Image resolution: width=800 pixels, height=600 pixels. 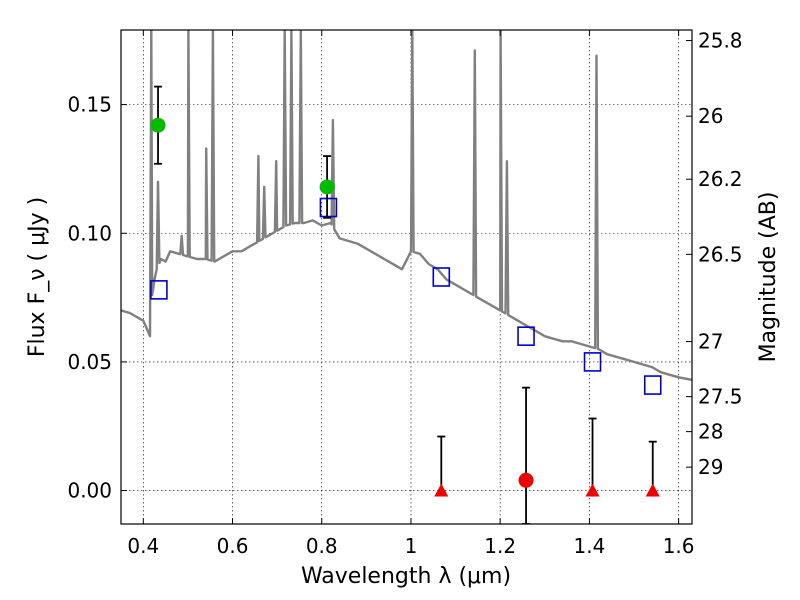 What do you see at coordinates (89, 362) in the screenshot?
I see `y-tick-label: 0.05` at bounding box center [89, 362].